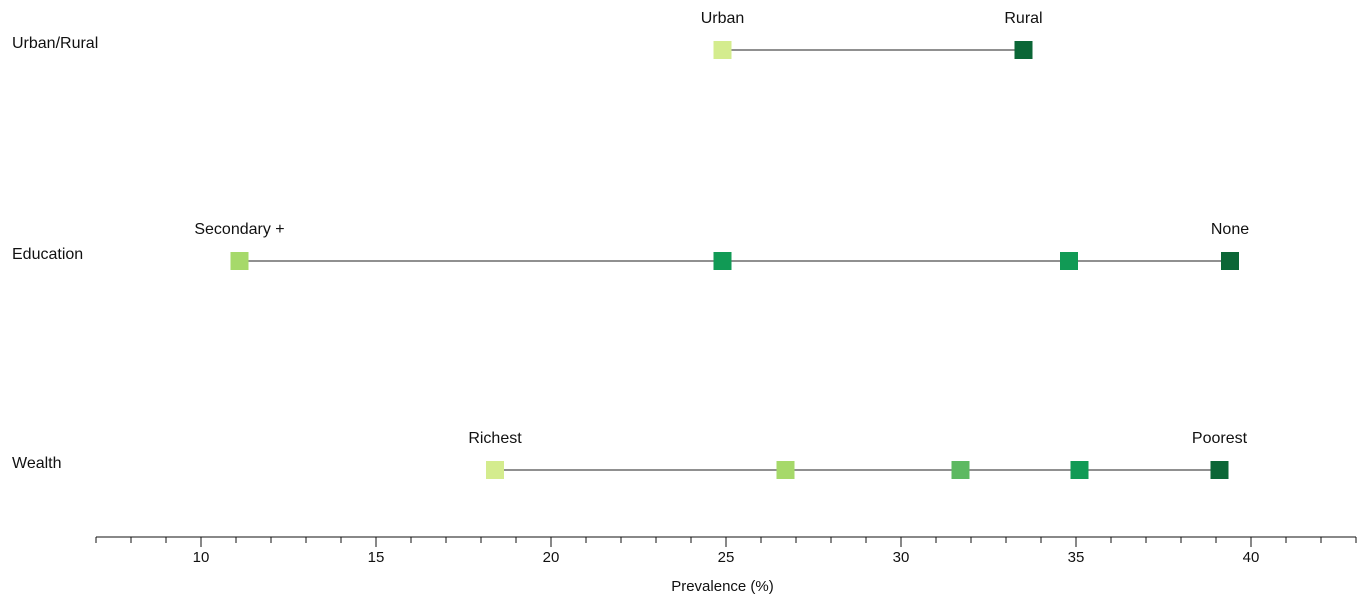 The height and width of the screenshot is (596, 1364). I want to click on row-education: Education Secondary + None, so click(630, 245).